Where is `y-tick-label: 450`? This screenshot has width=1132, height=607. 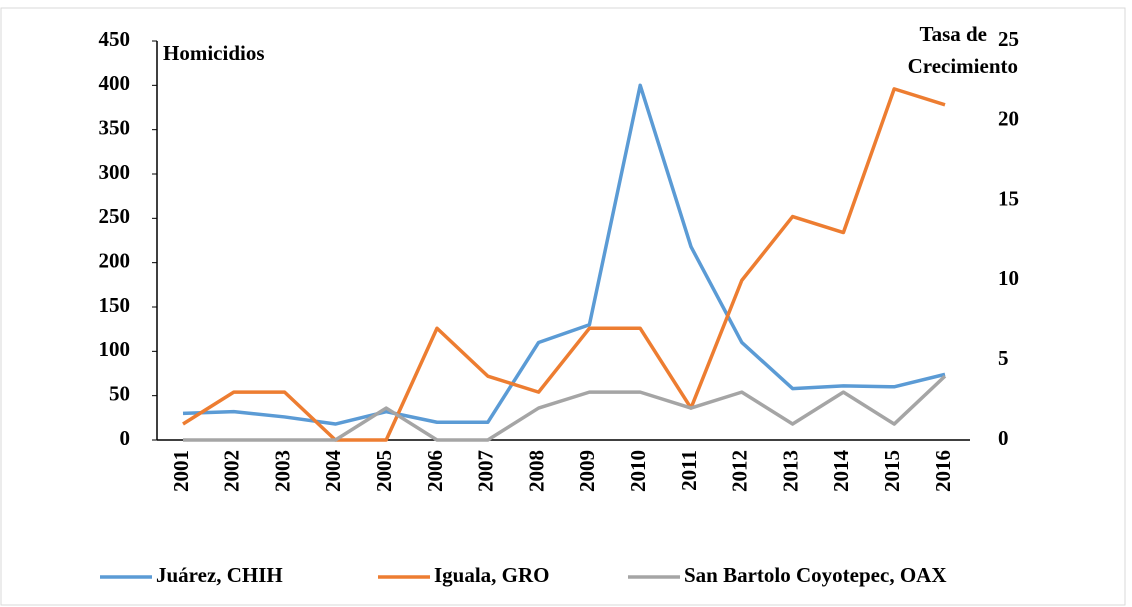
y-tick-label: 450 is located at coordinates (115, 39).